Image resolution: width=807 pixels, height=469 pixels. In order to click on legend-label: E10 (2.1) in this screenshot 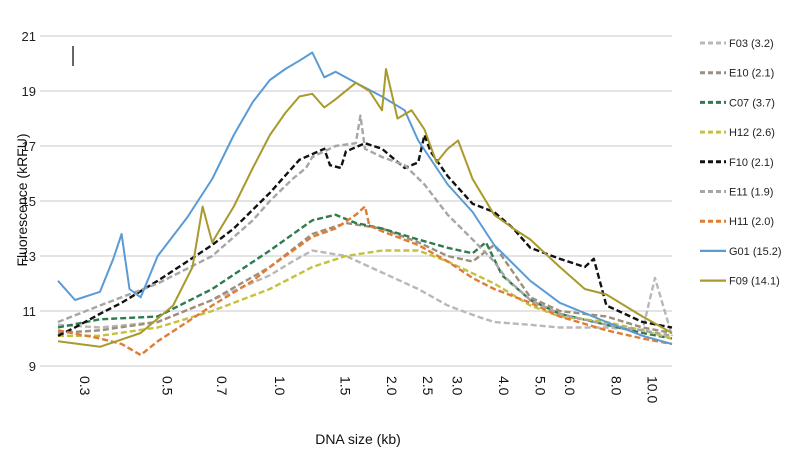, I will do `click(751, 74)`.